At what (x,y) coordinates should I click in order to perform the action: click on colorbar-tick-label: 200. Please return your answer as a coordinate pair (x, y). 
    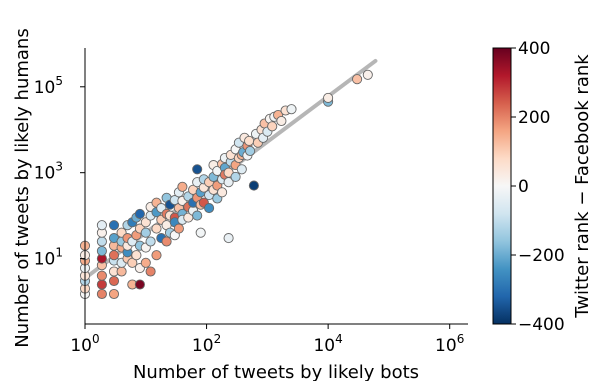
    Looking at the image, I should click on (534, 118).